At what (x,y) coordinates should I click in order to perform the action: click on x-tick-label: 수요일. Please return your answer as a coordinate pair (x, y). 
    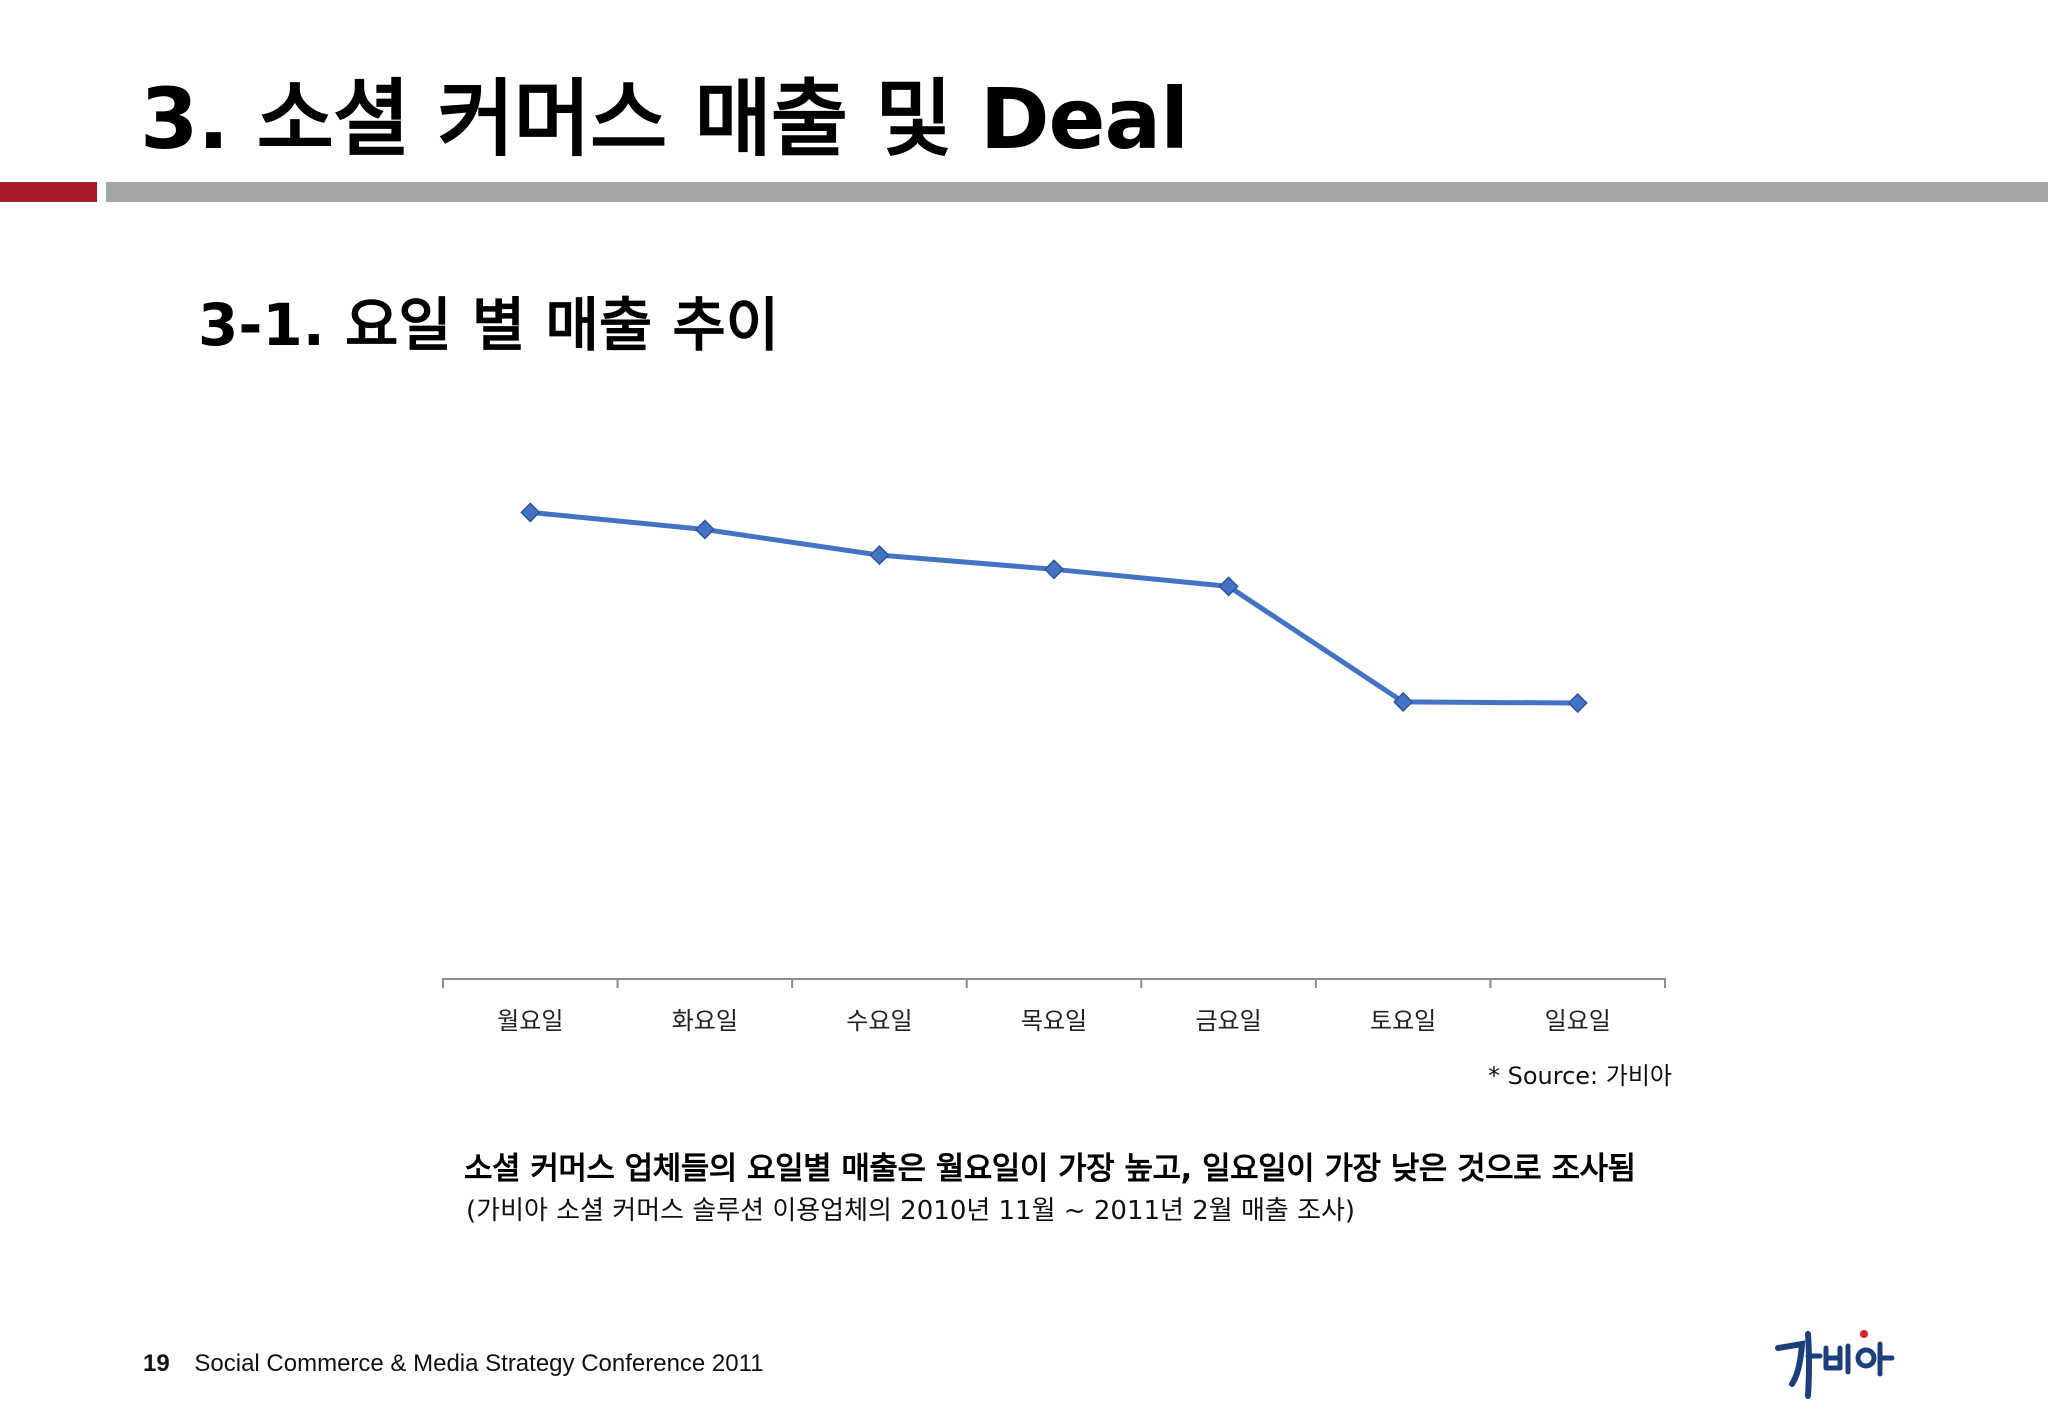
    Looking at the image, I should click on (879, 1021).